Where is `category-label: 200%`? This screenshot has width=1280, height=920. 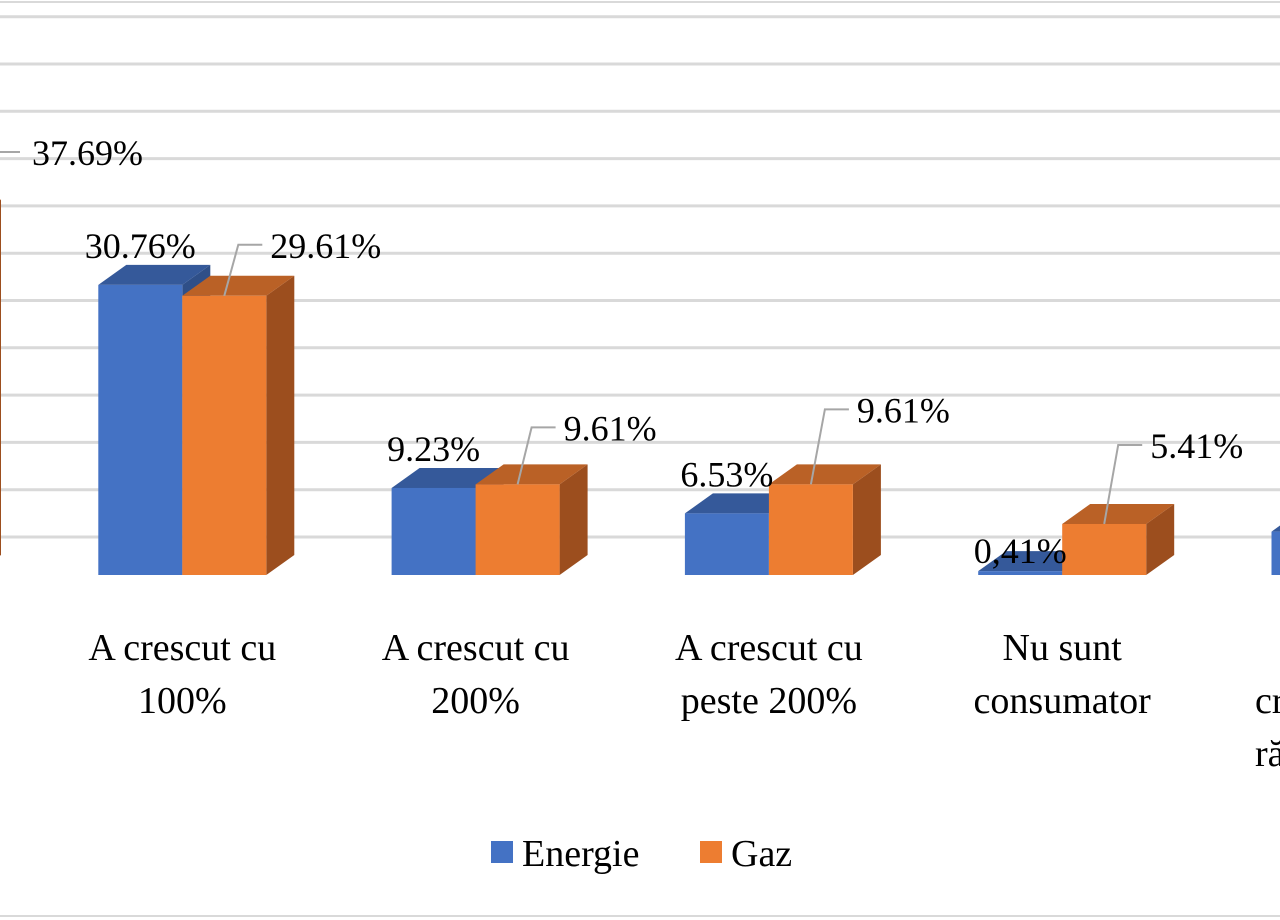
category-label: 200% is located at coordinates (475, 701).